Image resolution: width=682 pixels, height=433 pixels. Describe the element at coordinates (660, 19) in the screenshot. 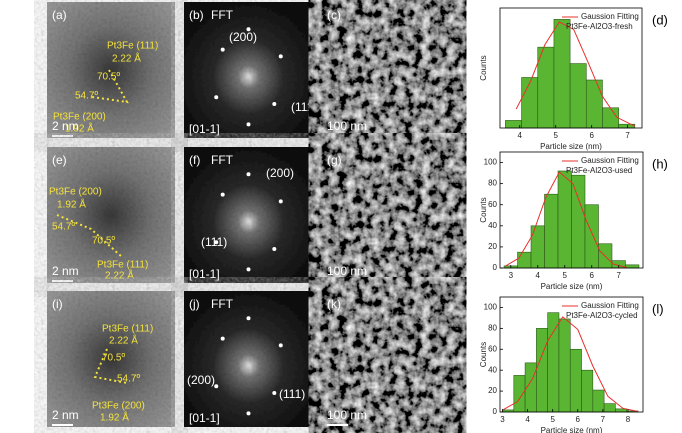

I see `panel-label: (d)` at that location.